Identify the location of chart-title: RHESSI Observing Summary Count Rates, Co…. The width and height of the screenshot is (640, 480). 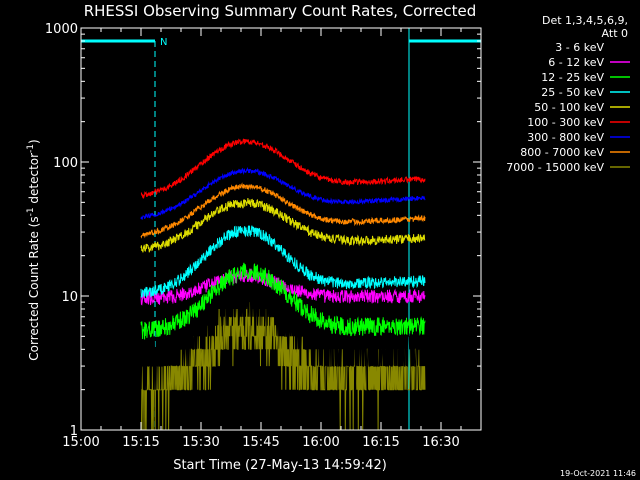
(280, 11).